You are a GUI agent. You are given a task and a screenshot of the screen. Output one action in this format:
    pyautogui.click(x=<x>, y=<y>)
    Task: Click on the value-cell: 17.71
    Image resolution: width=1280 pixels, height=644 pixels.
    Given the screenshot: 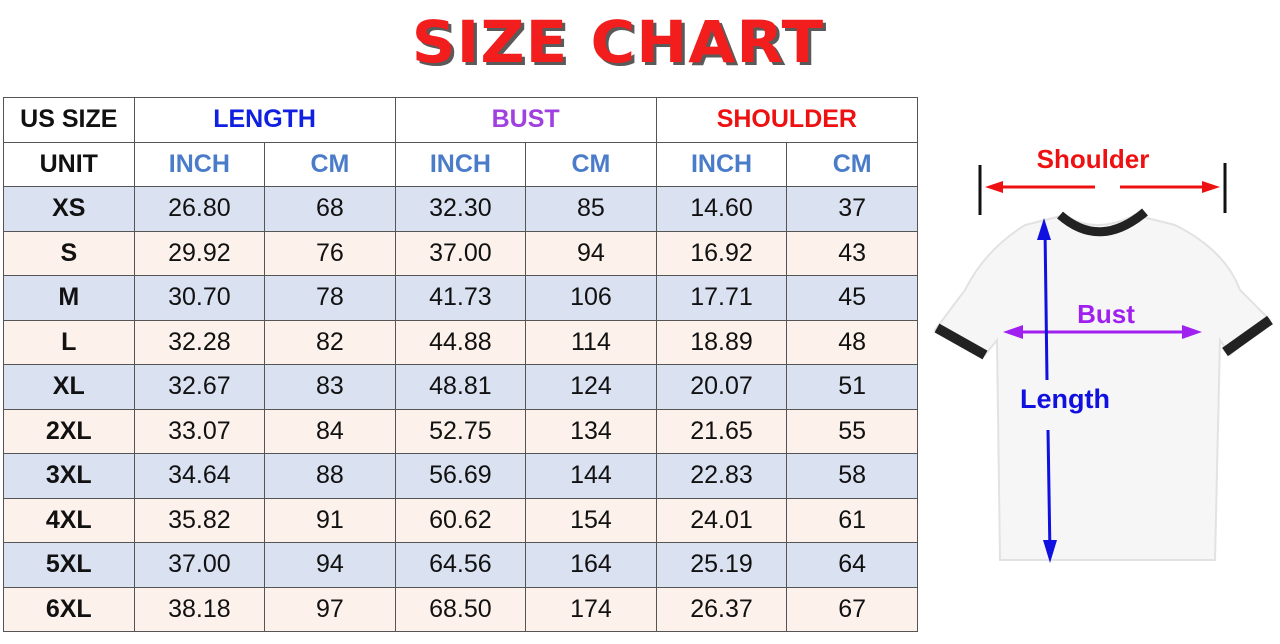 What is the action you would take?
    pyautogui.click(x=721, y=298)
    